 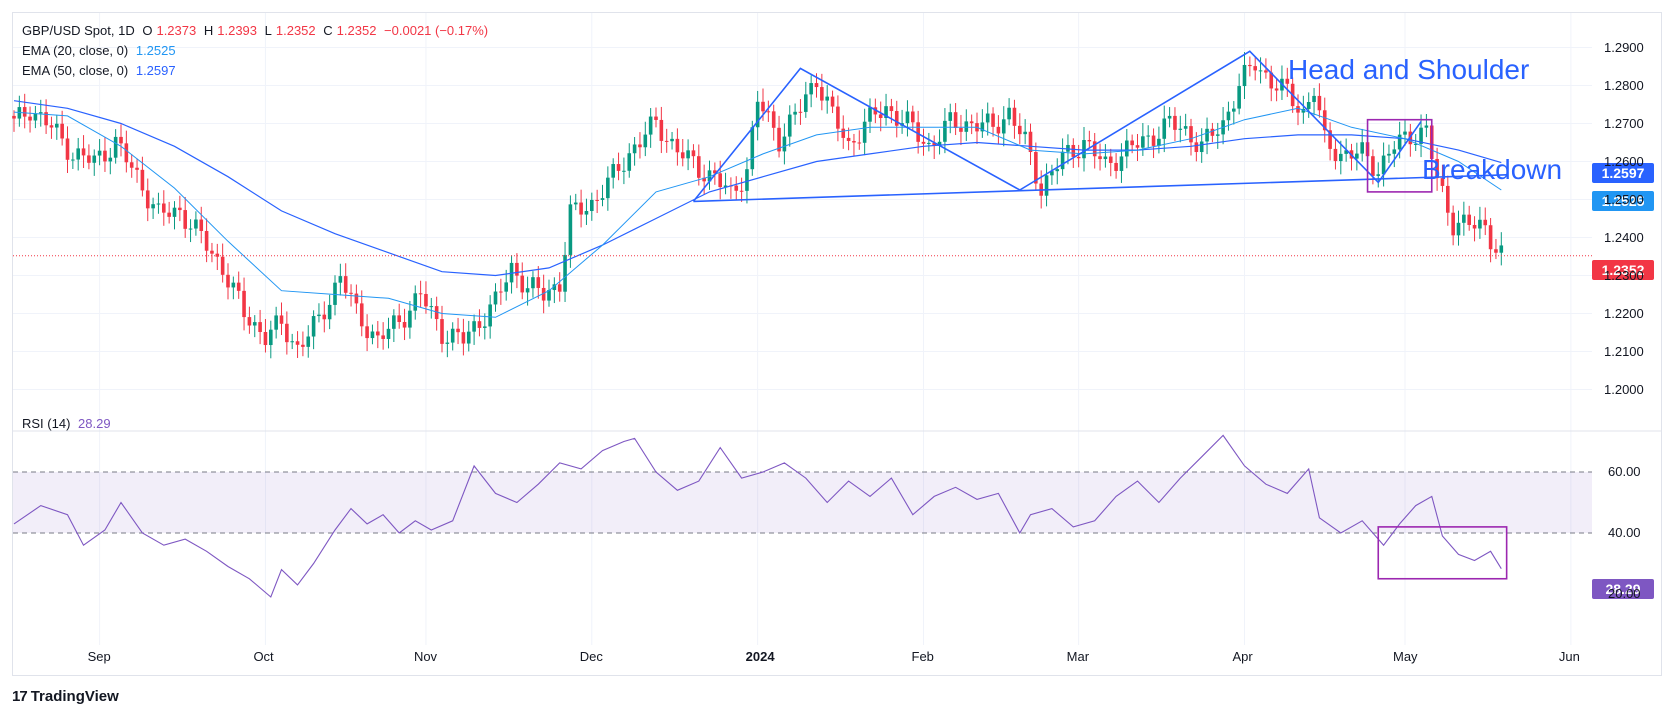 What do you see at coordinates (356, 30) in the screenshot?
I see `close-value: 1.2352` at bounding box center [356, 30].